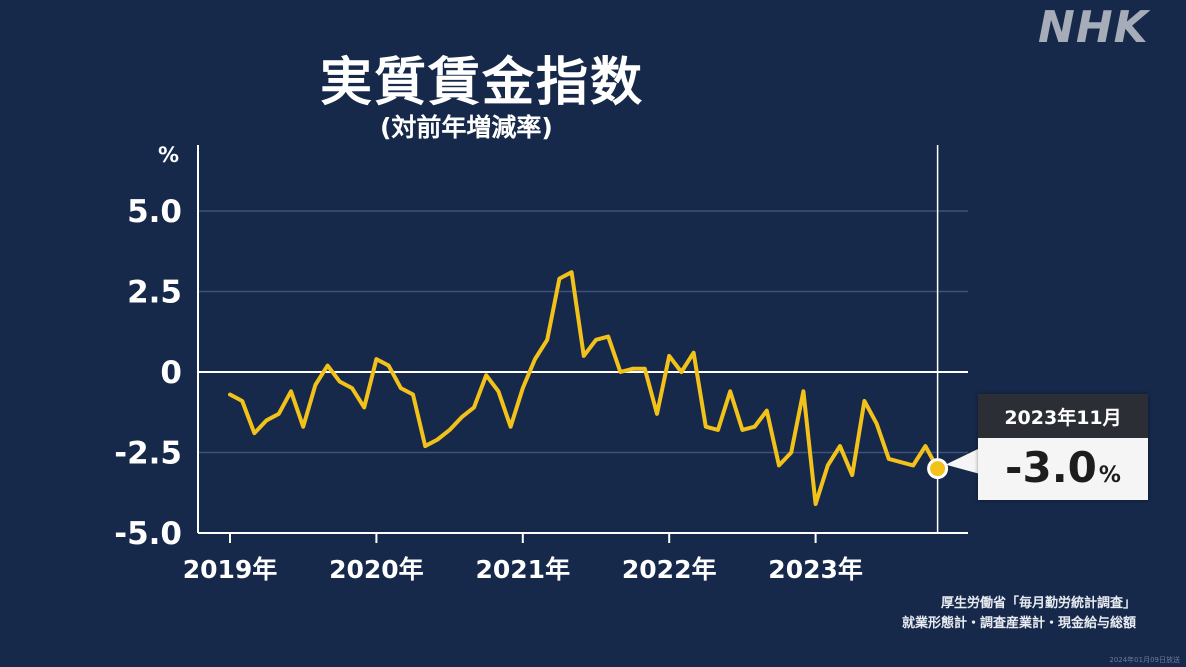  What do you see at coordinates (466, 127) in the screenshot?
I see `chart-subtitle: (対前年増減率)` at bounding box center [466, 127].